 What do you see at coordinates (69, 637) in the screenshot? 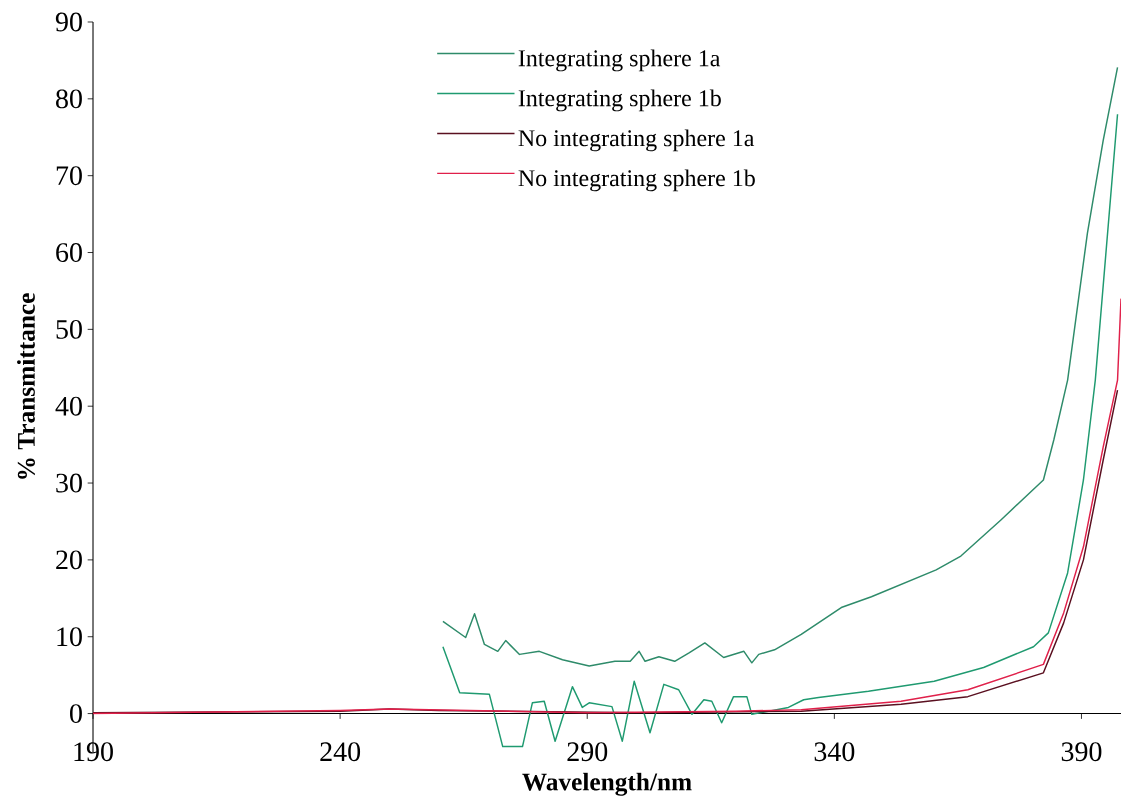
I see `y-tick-label: 10` at bounding box center [69, 637].